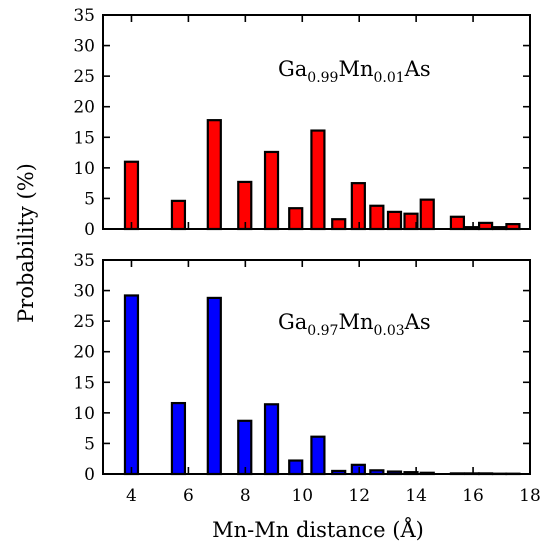 This screenshot has height=546, width=545. I want to click on x-tick-label: 14, so click(416, 496).